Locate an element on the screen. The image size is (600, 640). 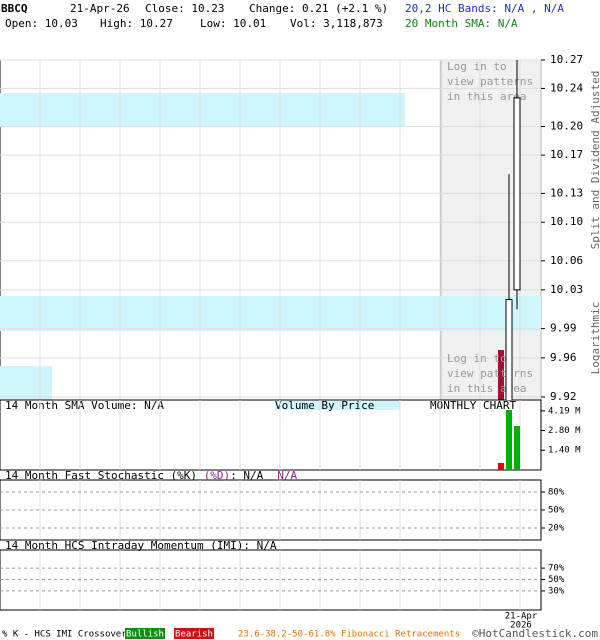
y-tick-label: 10.20 is located at coordinates (566, 125).